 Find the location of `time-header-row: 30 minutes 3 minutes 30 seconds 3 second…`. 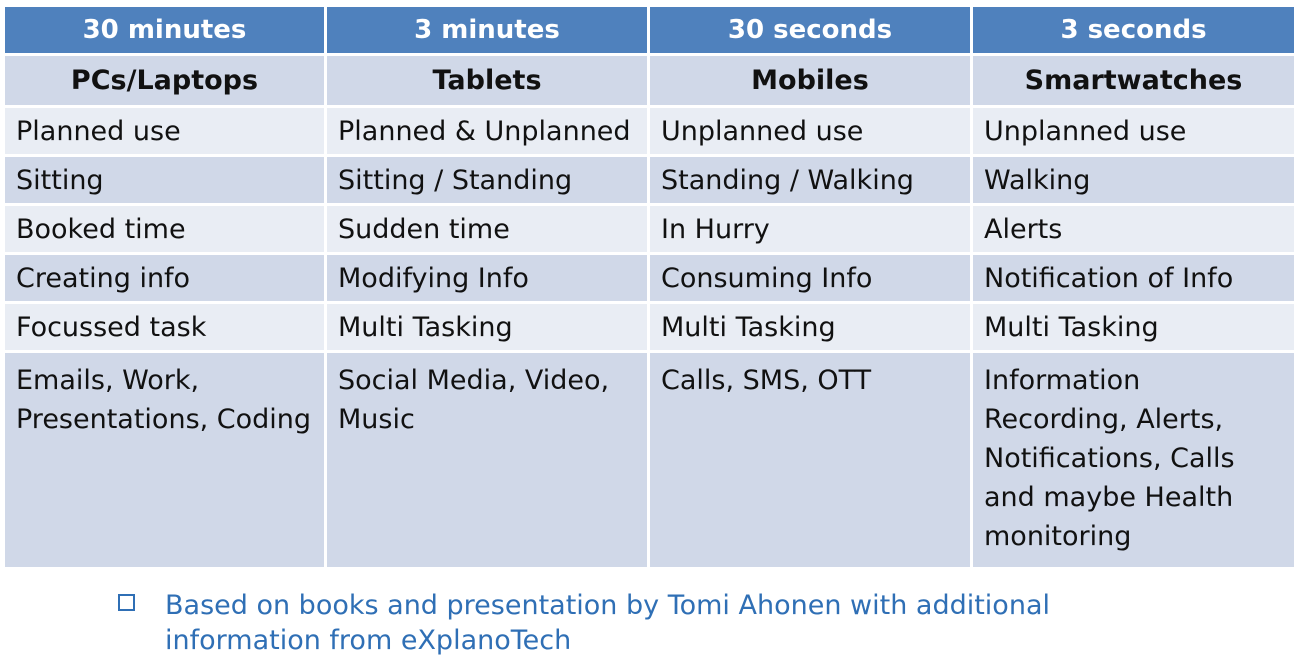

time-header-row: 30 minutes 3 minutes 30 seconds 3 second… is located at coordinates (649, 30).